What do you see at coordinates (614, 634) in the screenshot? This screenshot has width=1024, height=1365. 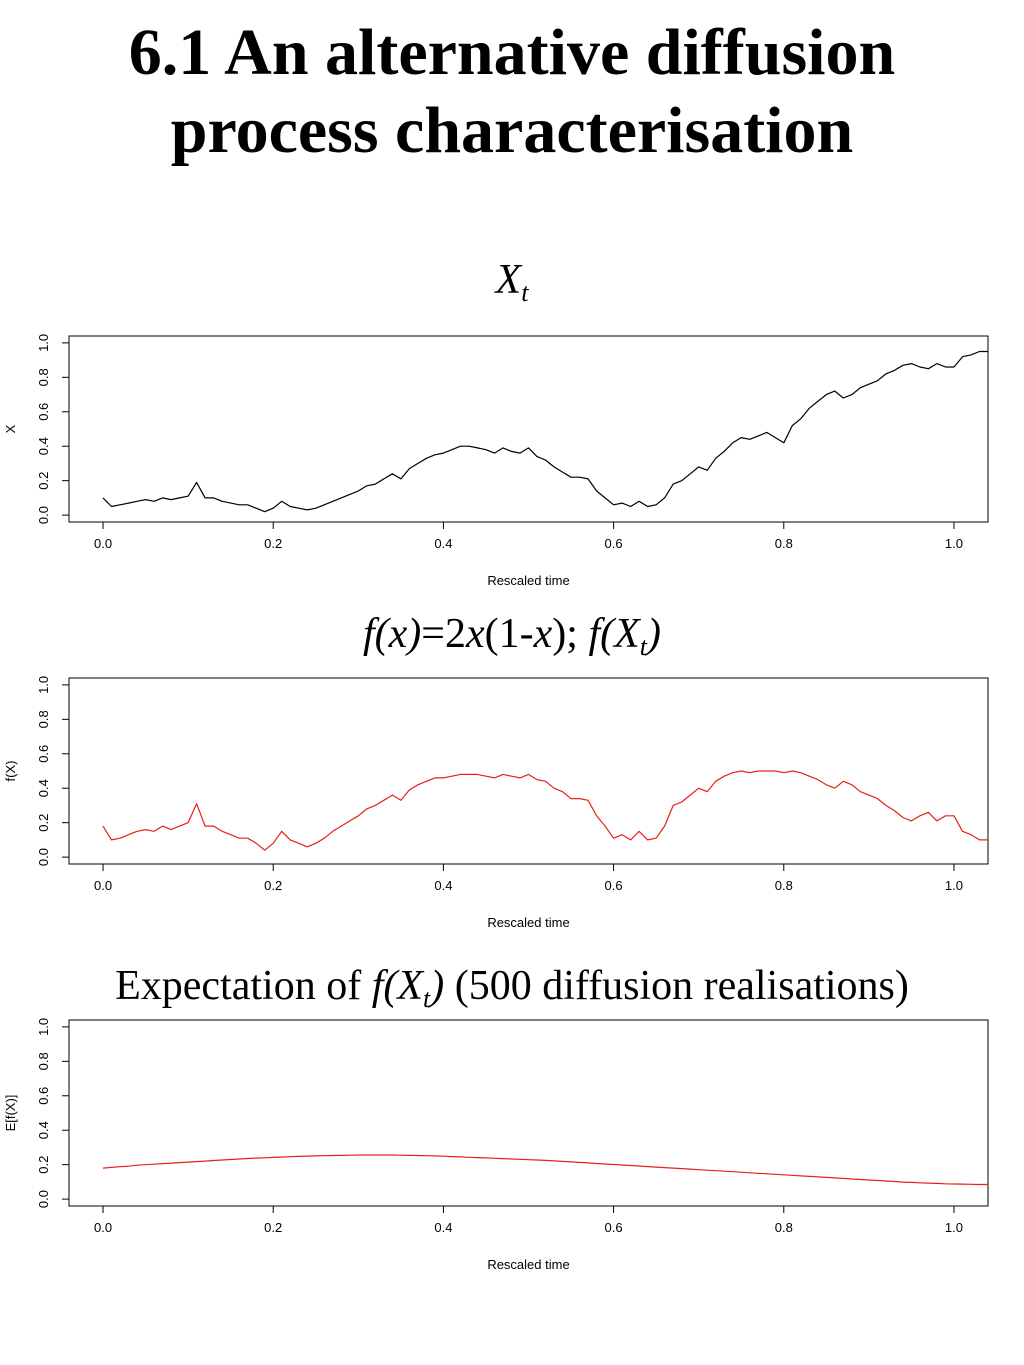 I see `panel2-title-f: f(X` at bounding box center [614, 634].